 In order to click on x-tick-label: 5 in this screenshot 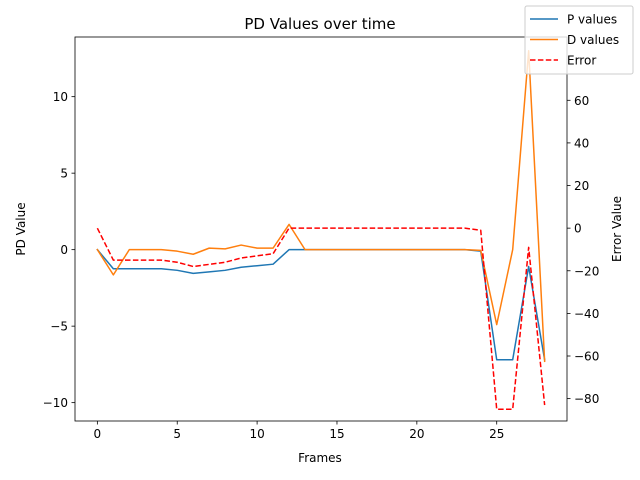, I will do `click(177, 434)`.